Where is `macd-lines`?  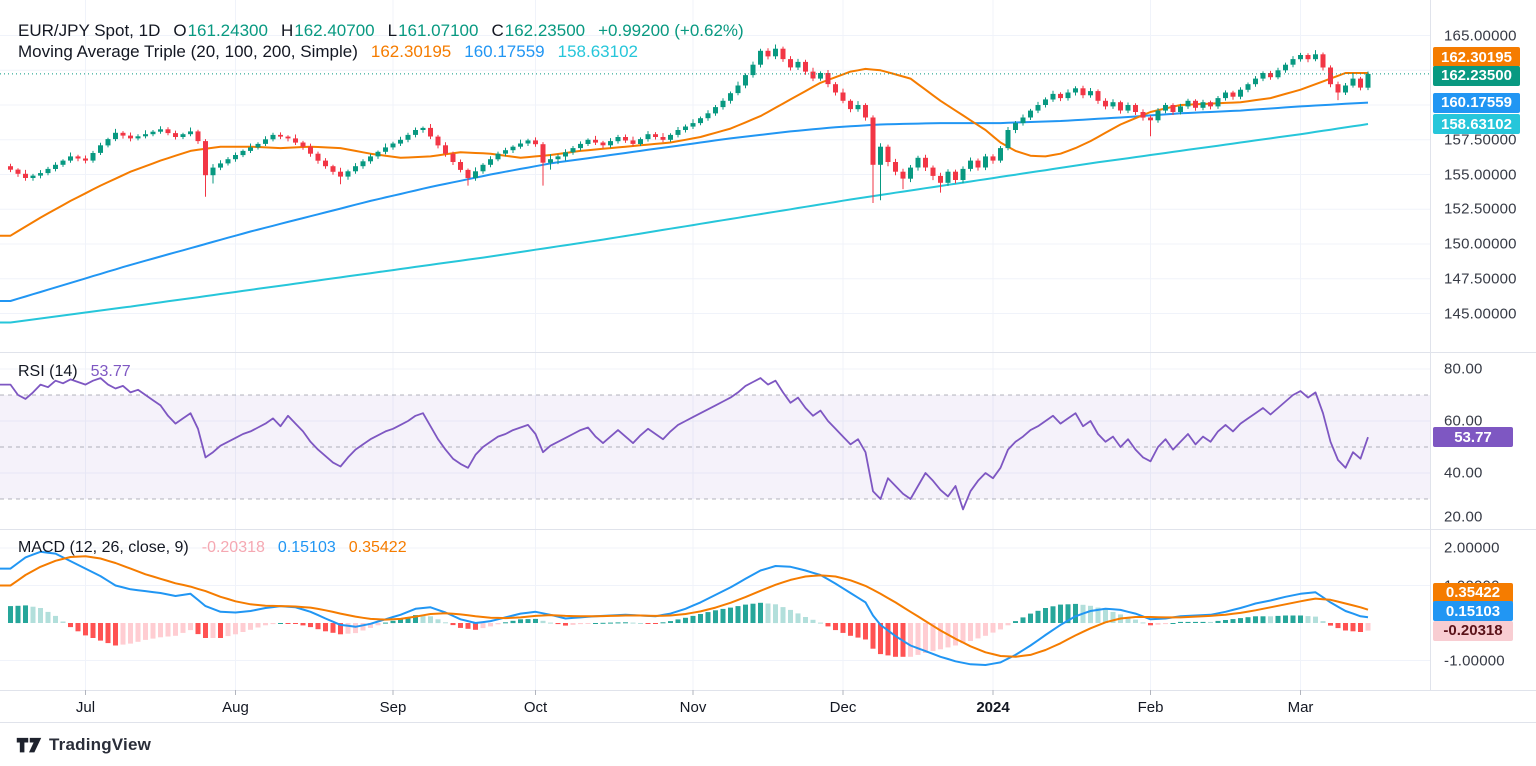
macd-lines is located at coordinates (684, 608).